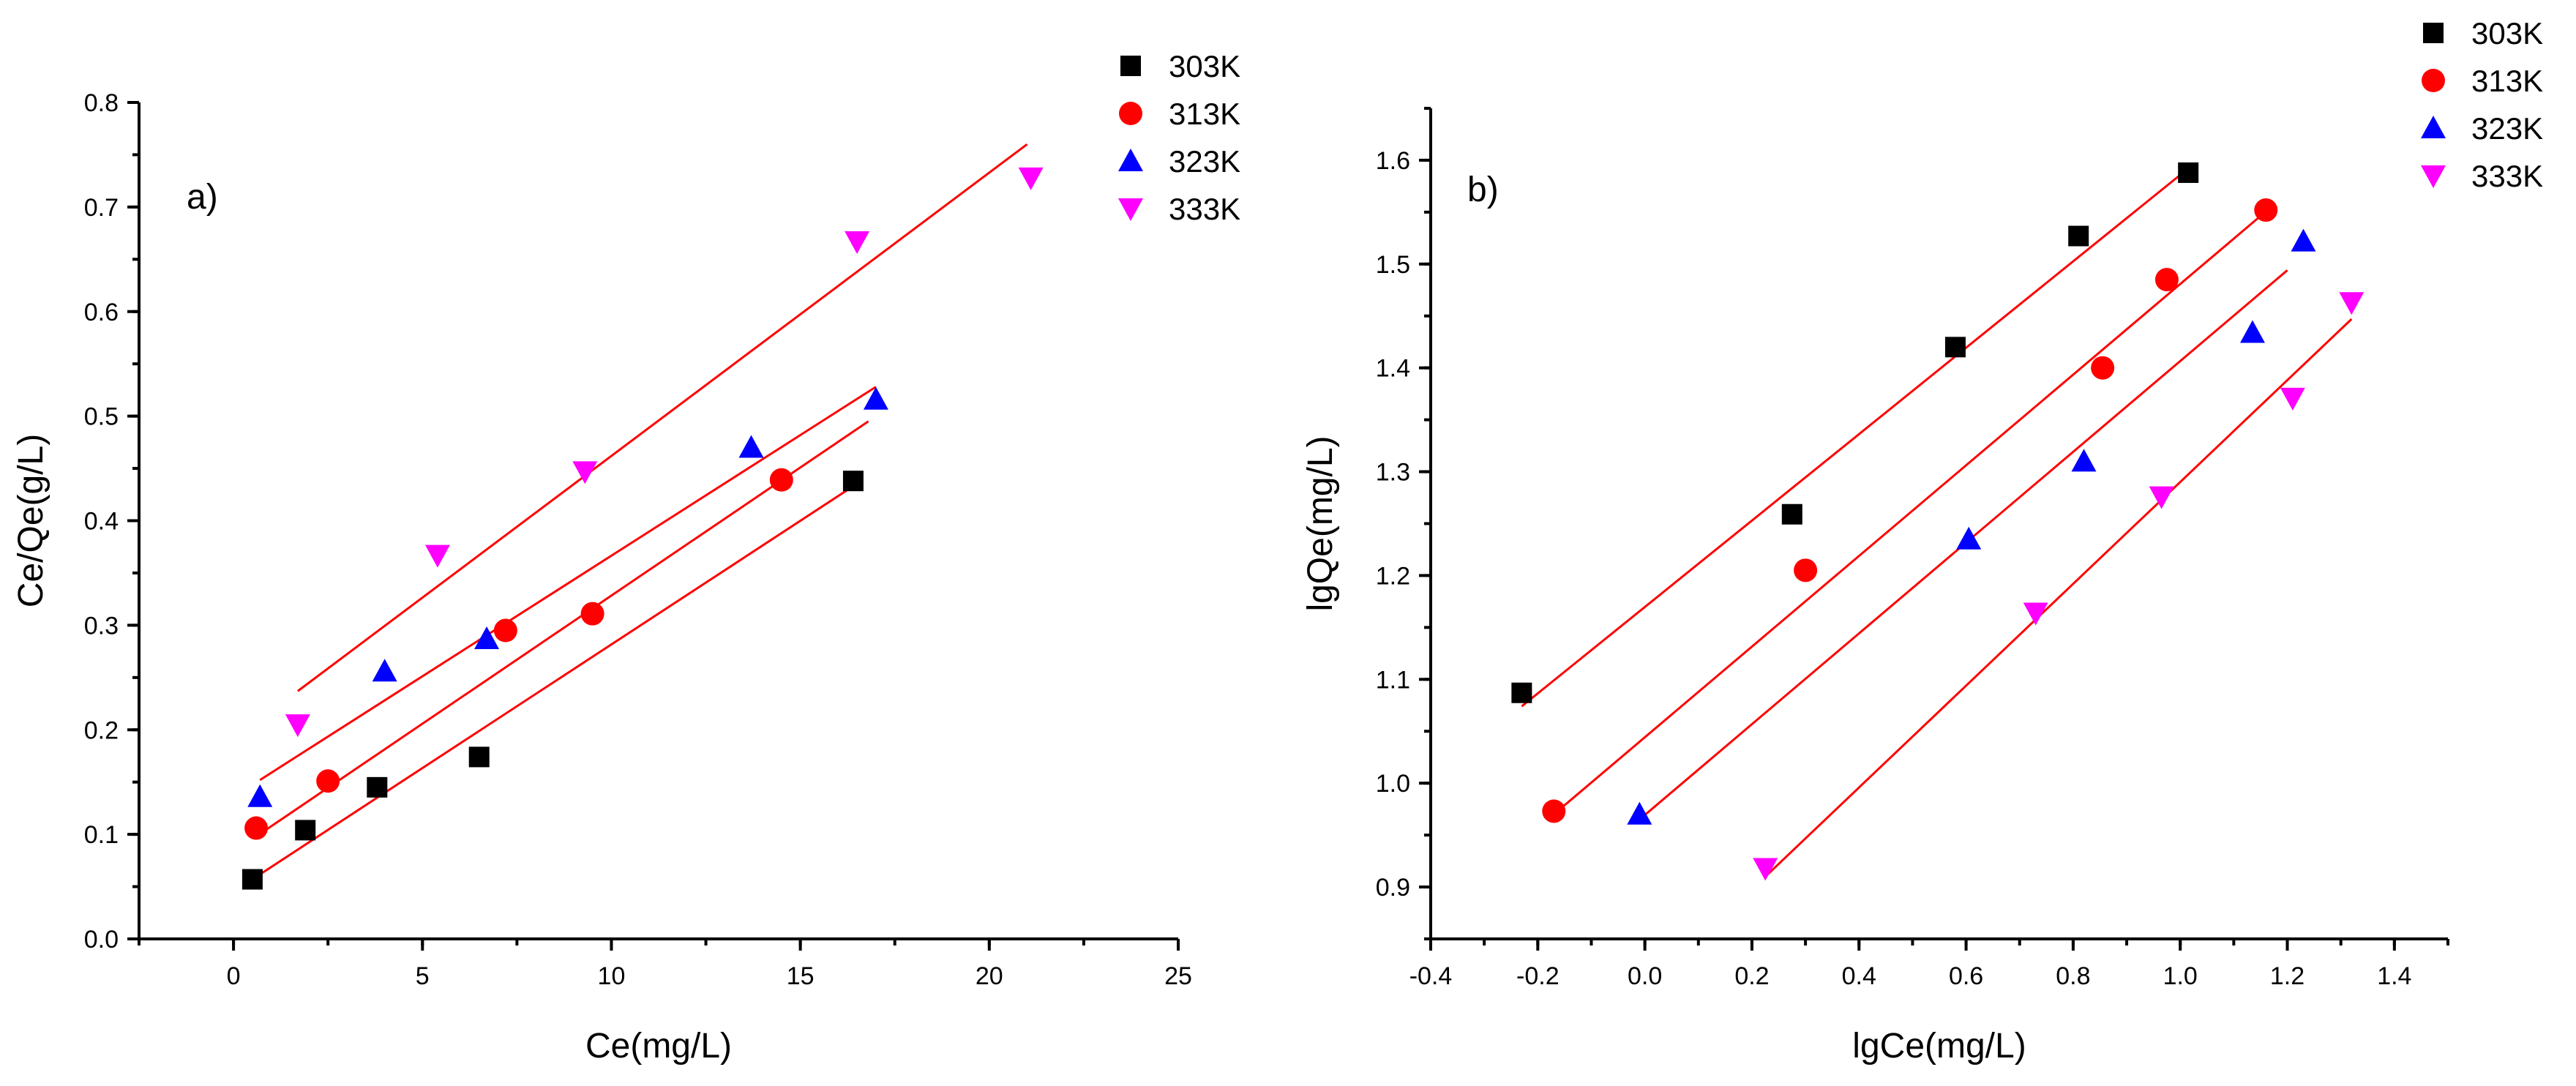 Image resolution: width=2576 pixels, height=1086 pixels. Describe the element at coordinates (101, 313) in the screenshot. I see `panel-a-y-tick-label: 0.6` at that location.